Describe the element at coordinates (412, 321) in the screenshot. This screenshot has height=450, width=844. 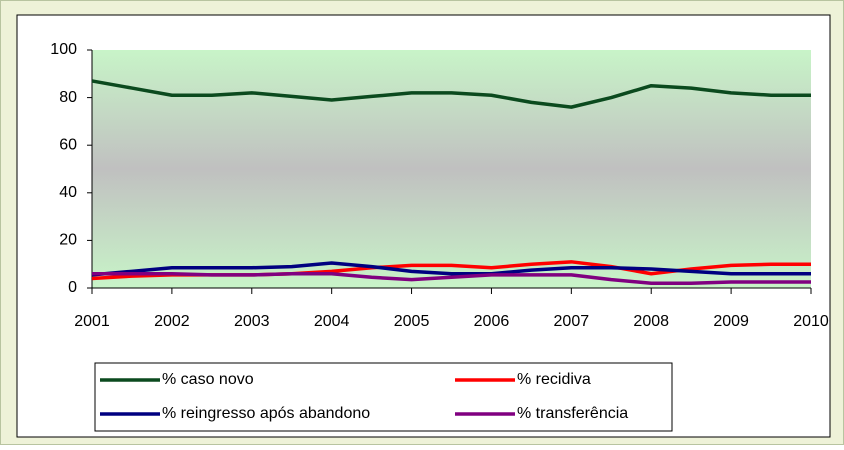
I see `x-tick-label: 2005` at that location.